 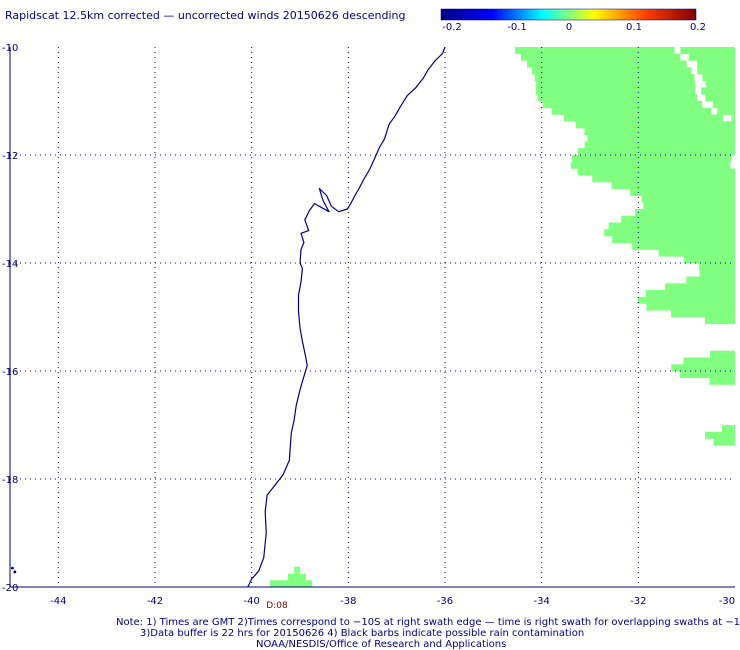 What do you see at coordinates (251, 601) in the screenshot?
I see `lon-tick-label: -40` at bounding box center [251, 601].